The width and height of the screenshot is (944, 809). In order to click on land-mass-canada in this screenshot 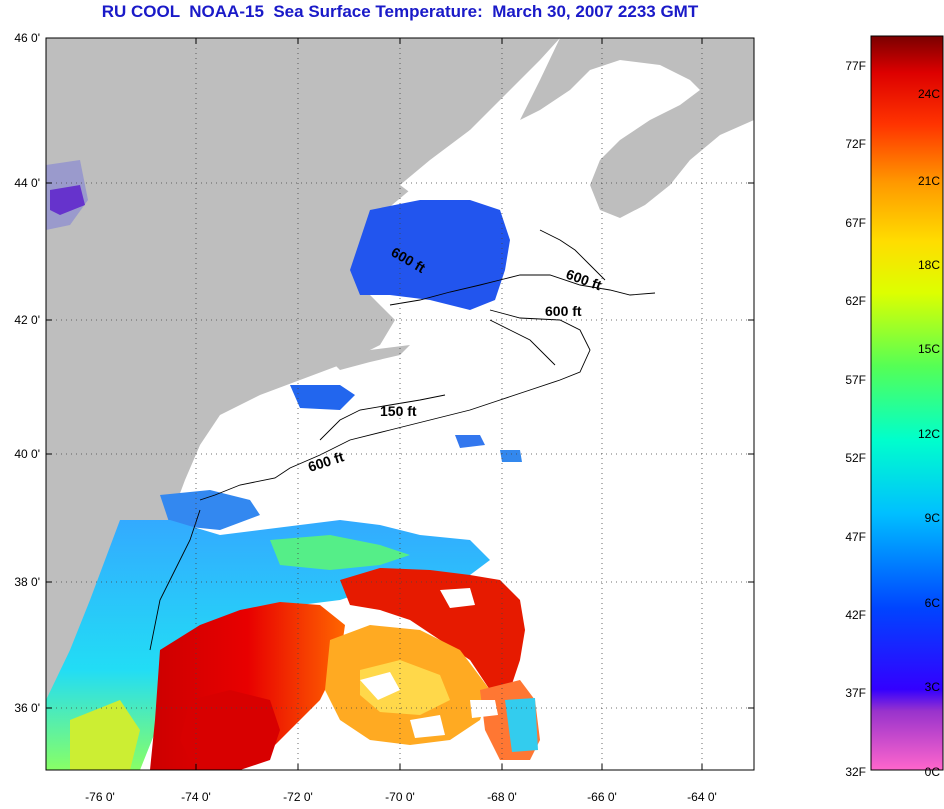, I will do `click(637, 128)`.